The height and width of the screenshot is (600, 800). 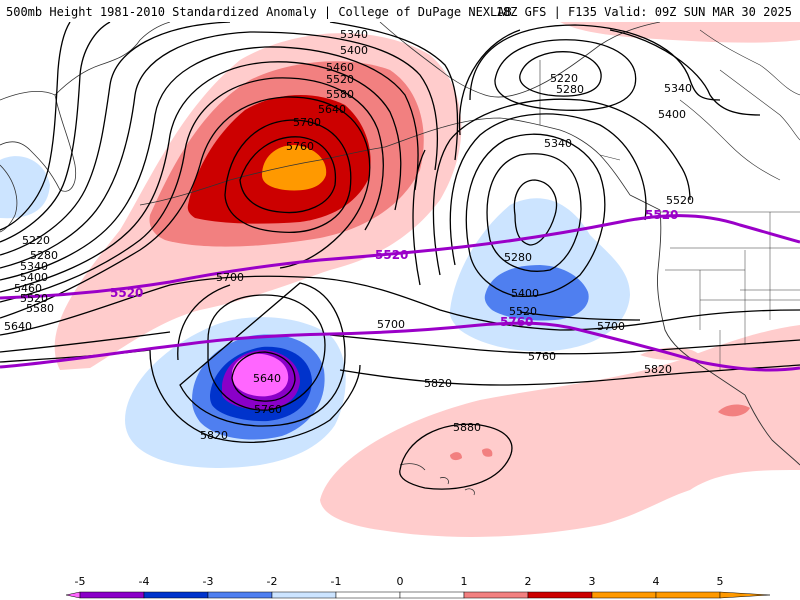 What do you see at coordinates (516, 322) in the screenshot?
I see `reference-label: 5760` at bounding box center [516, 322].